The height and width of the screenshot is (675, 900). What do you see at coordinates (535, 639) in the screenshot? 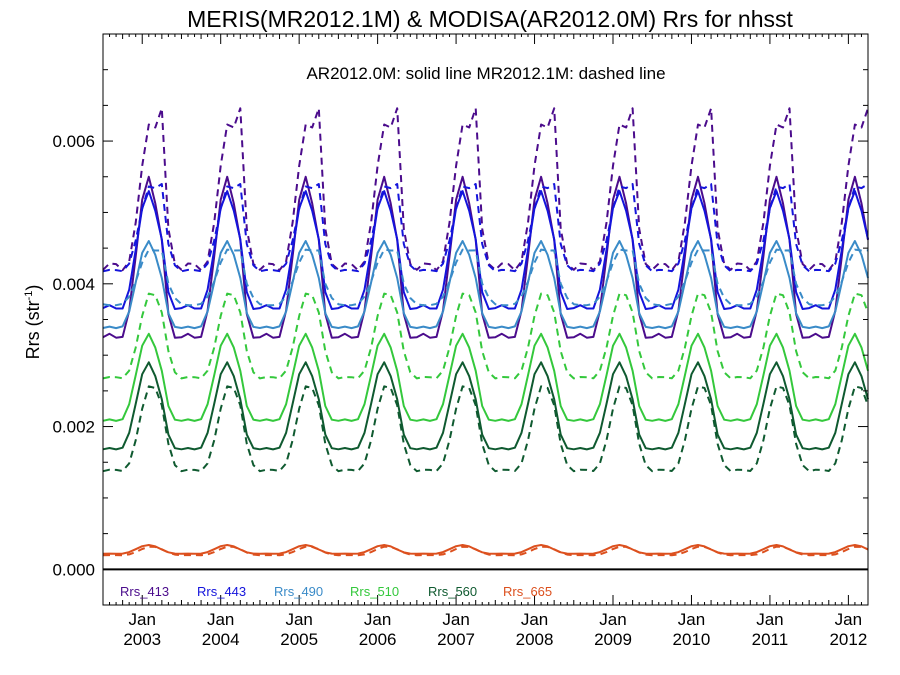
I see `x-tick-label-year: 2008` at bounding box center [535, 639].